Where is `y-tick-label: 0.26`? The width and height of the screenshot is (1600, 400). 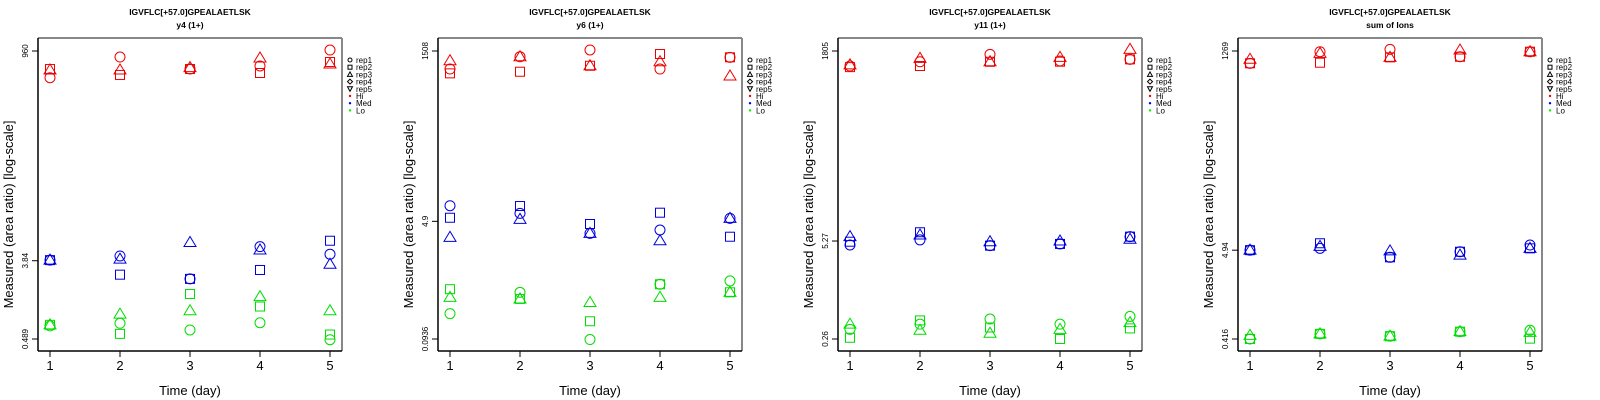
y-tick-label: 0.26 is located at coordinates (825, 339).